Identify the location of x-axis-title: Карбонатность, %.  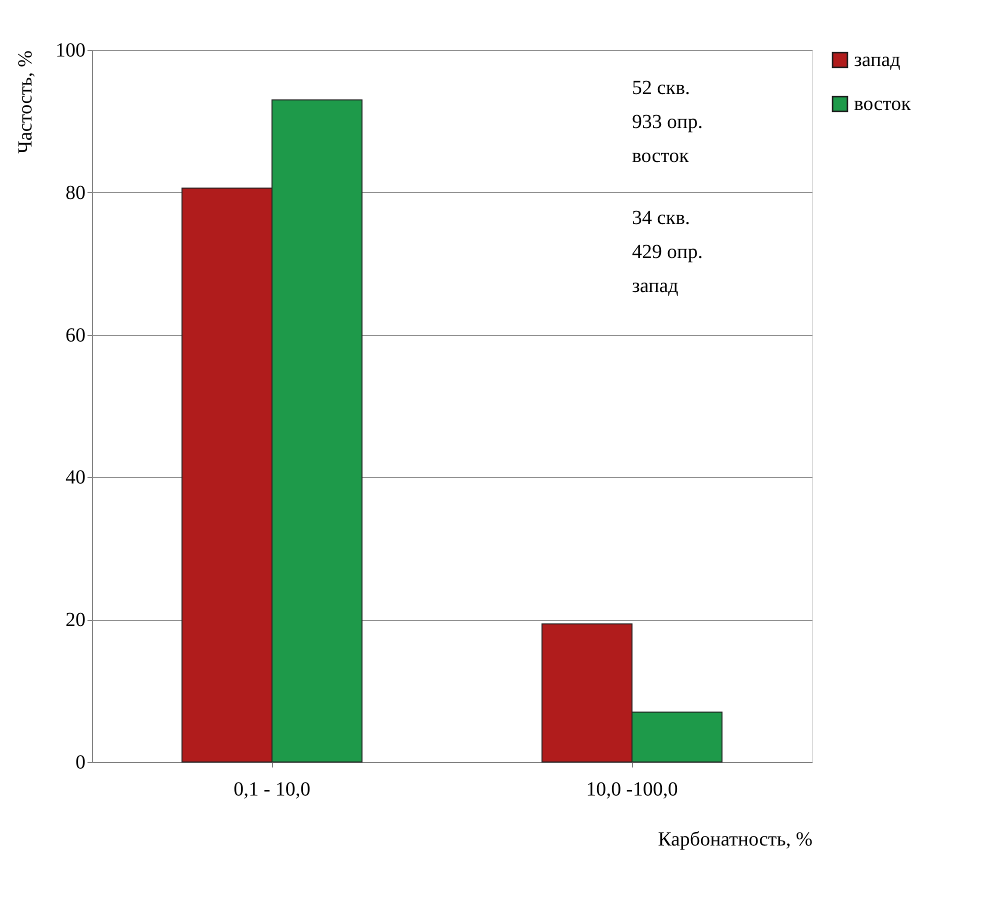
(735, 839).